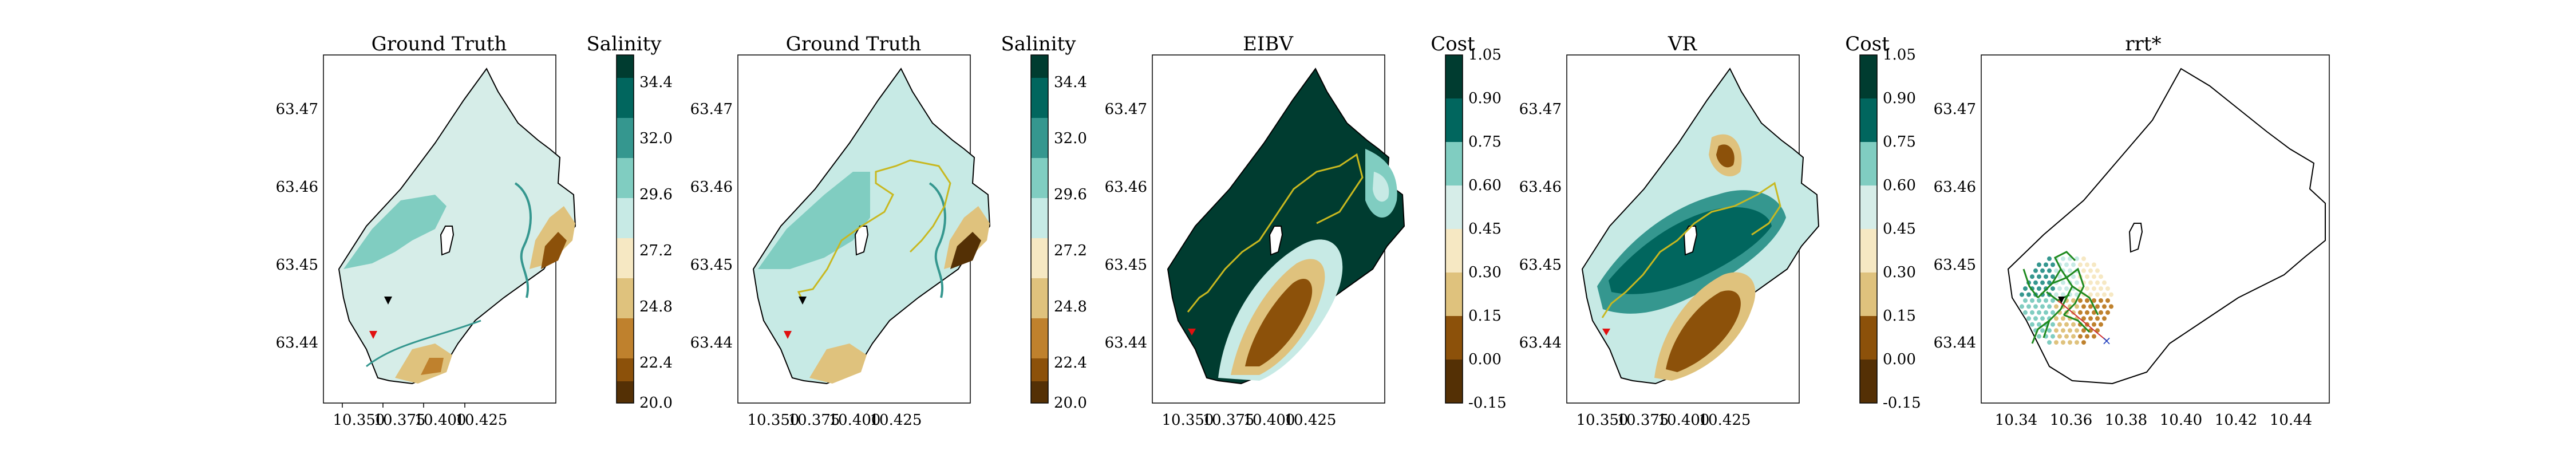  Describe the element at coordinates (1070, 83) in the screenshot. I see `cbar-tick: 34.4` at that location.